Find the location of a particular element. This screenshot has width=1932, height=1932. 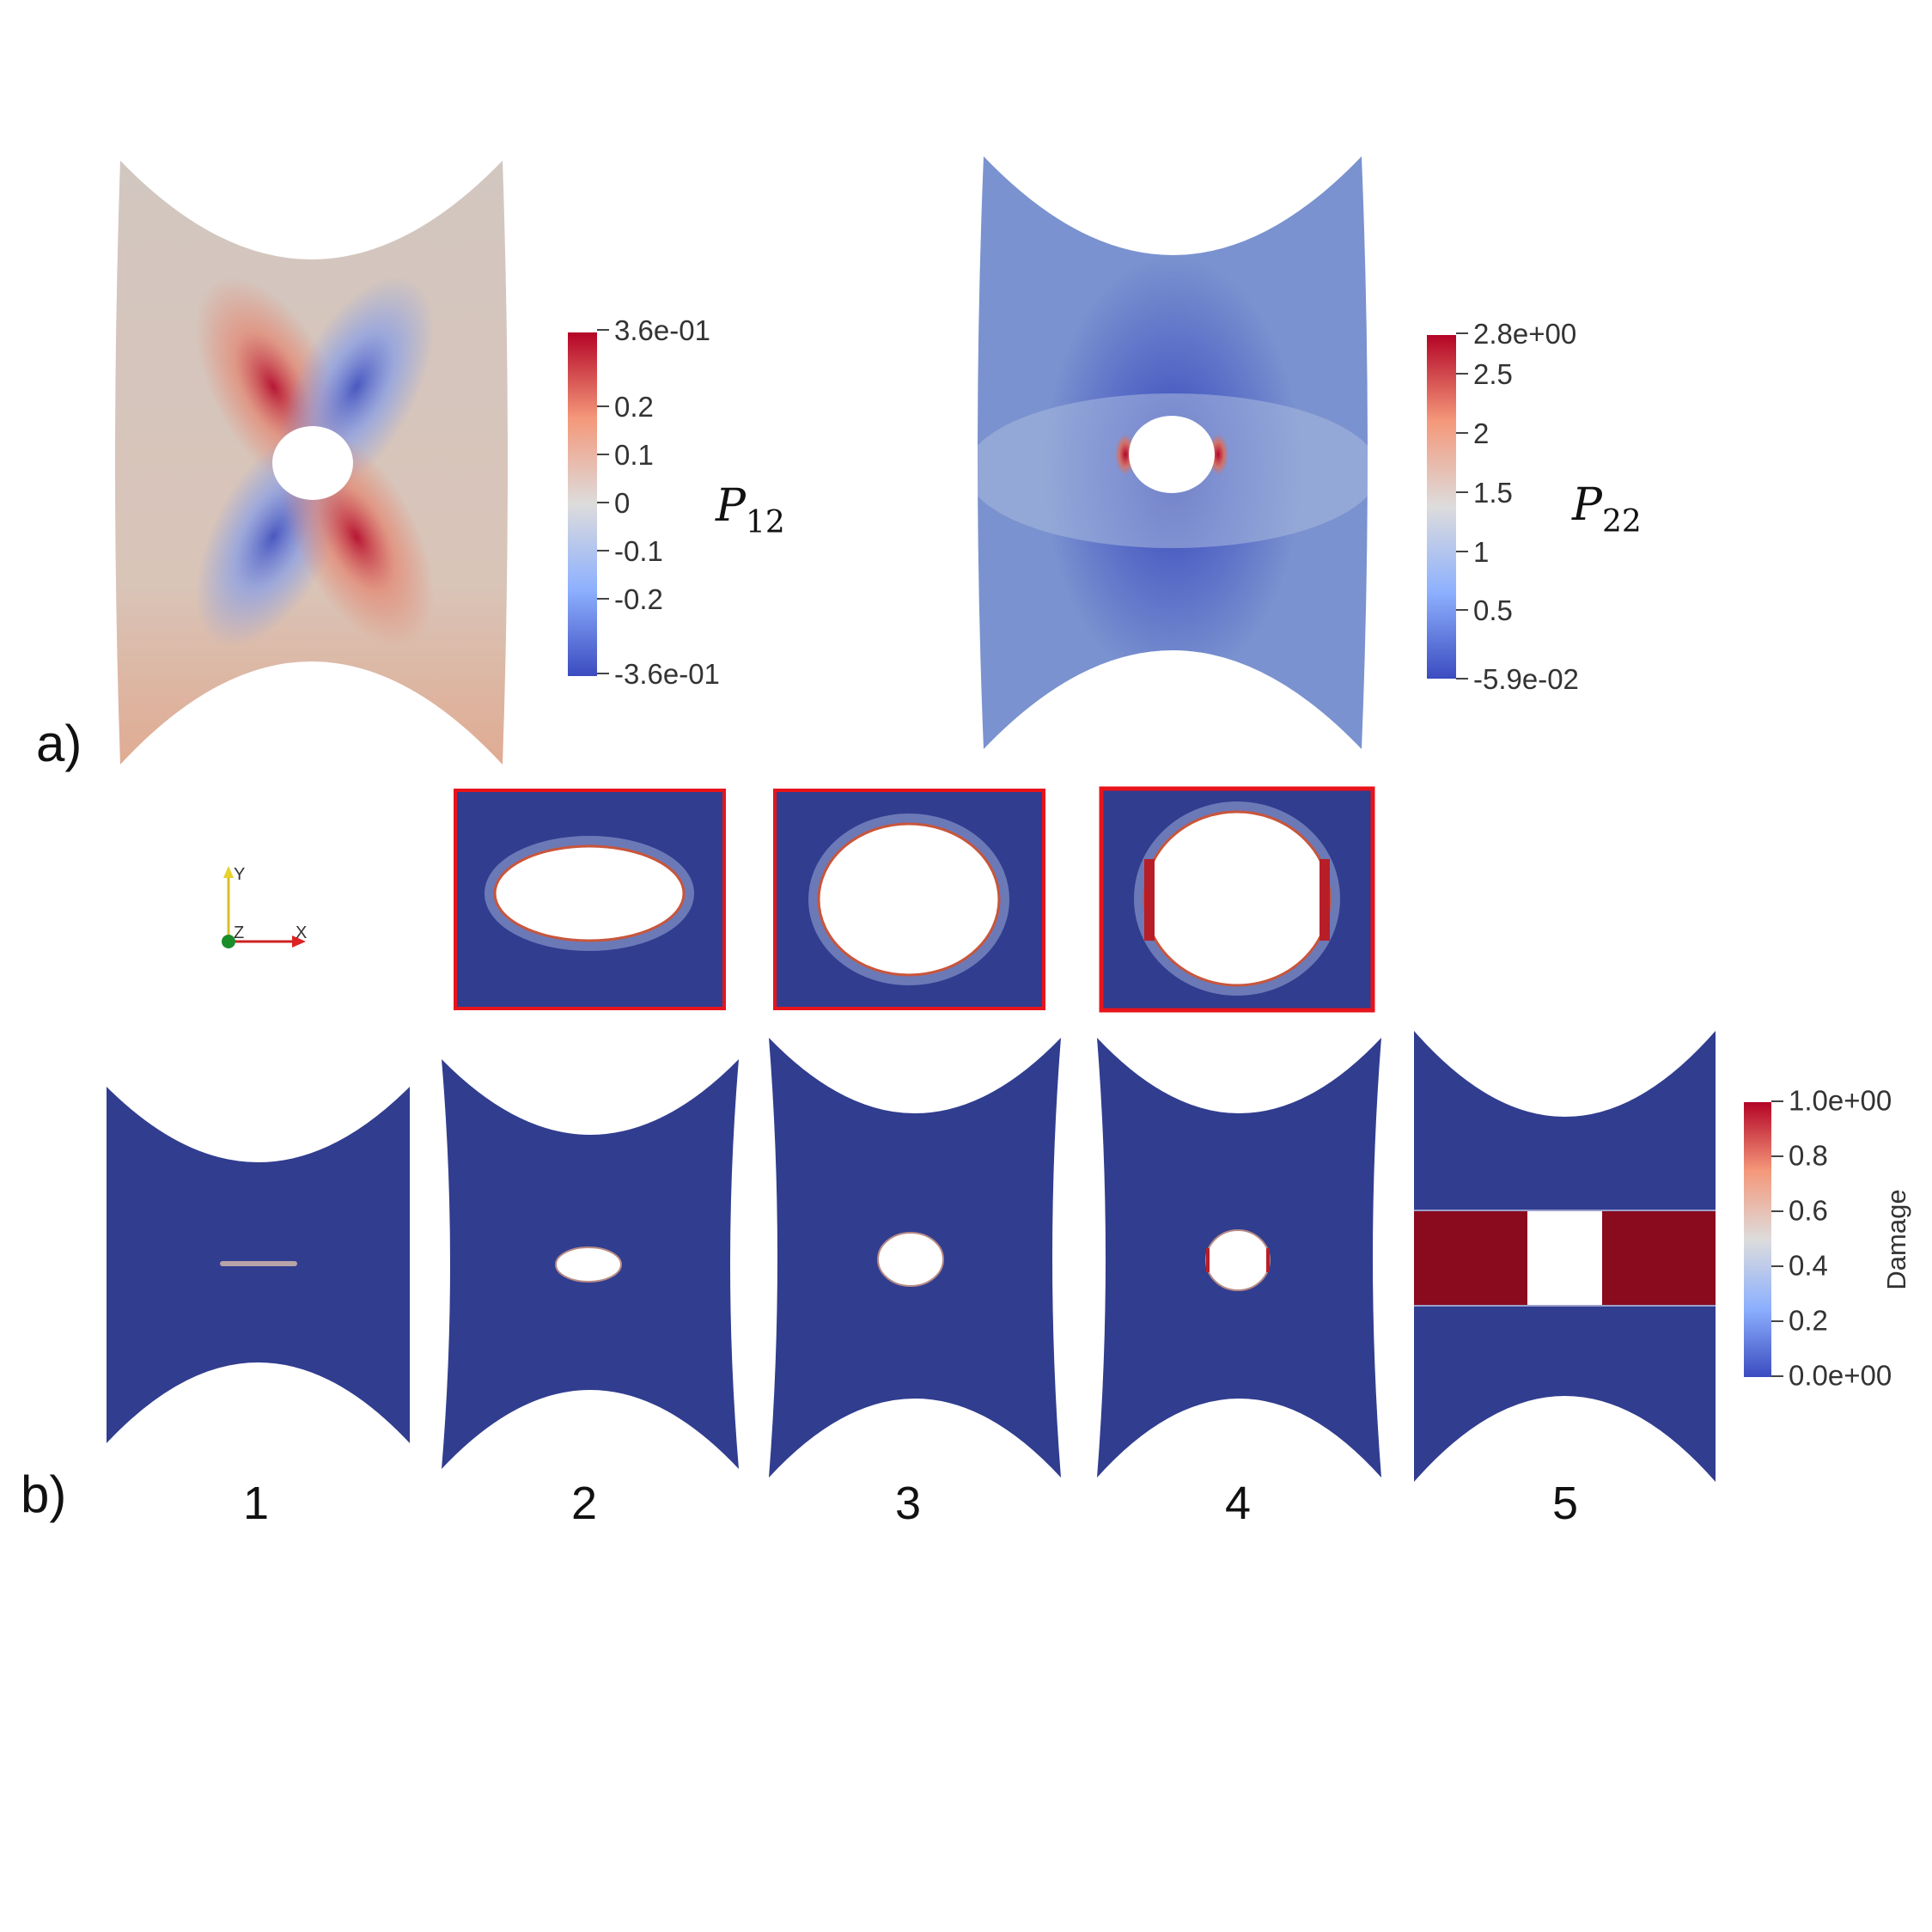

damage-colorbar: 1.0e+00 0.8 0.6 0.4 0.2 0.0e+00 Damage is located at coordinates (1827, 1238).